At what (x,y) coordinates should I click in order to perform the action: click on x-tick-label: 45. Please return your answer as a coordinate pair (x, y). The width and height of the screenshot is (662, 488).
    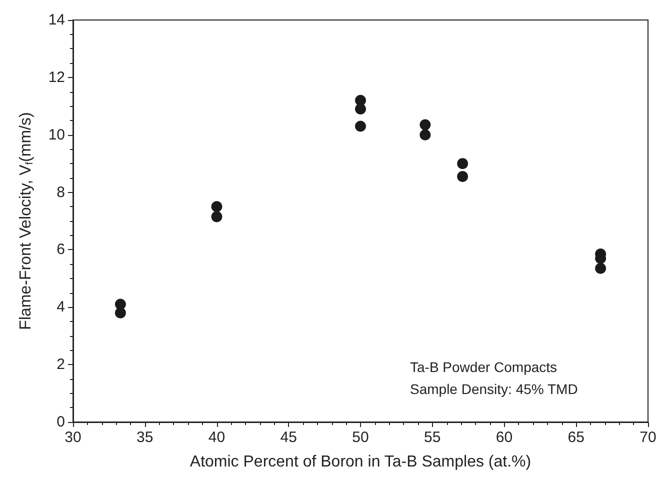
    Looking at the image, I should click on (288, 437).